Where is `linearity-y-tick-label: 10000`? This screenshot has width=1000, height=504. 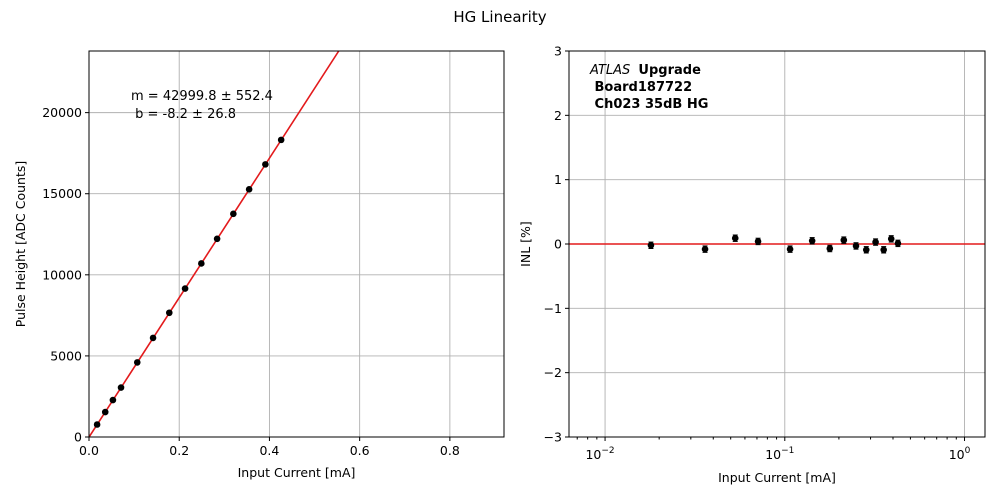
linearity-y-tick-label: 10000 is located at coordinates (62, 274).